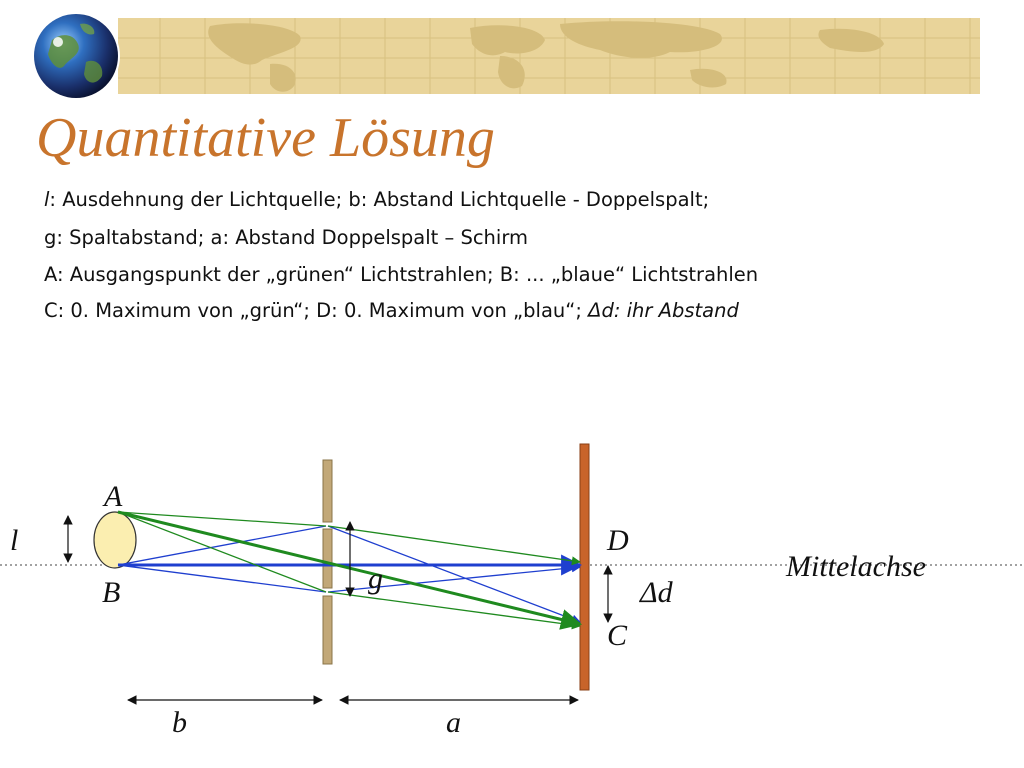  Describe the element at coordinates (327, 558) in the screenshot. I see `slit-plate-middle` at that location.